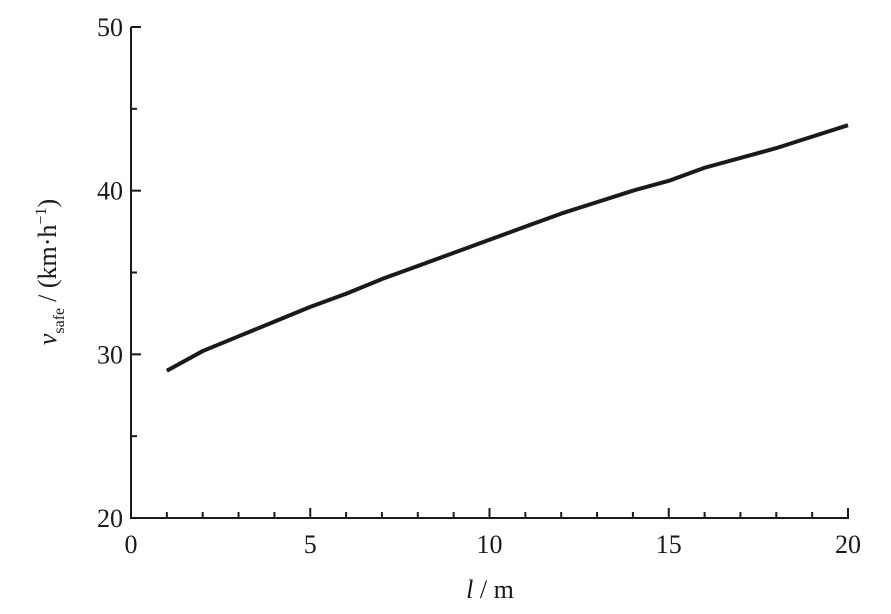  I want to click on x-axis-label: l / m, so click(490, 589).